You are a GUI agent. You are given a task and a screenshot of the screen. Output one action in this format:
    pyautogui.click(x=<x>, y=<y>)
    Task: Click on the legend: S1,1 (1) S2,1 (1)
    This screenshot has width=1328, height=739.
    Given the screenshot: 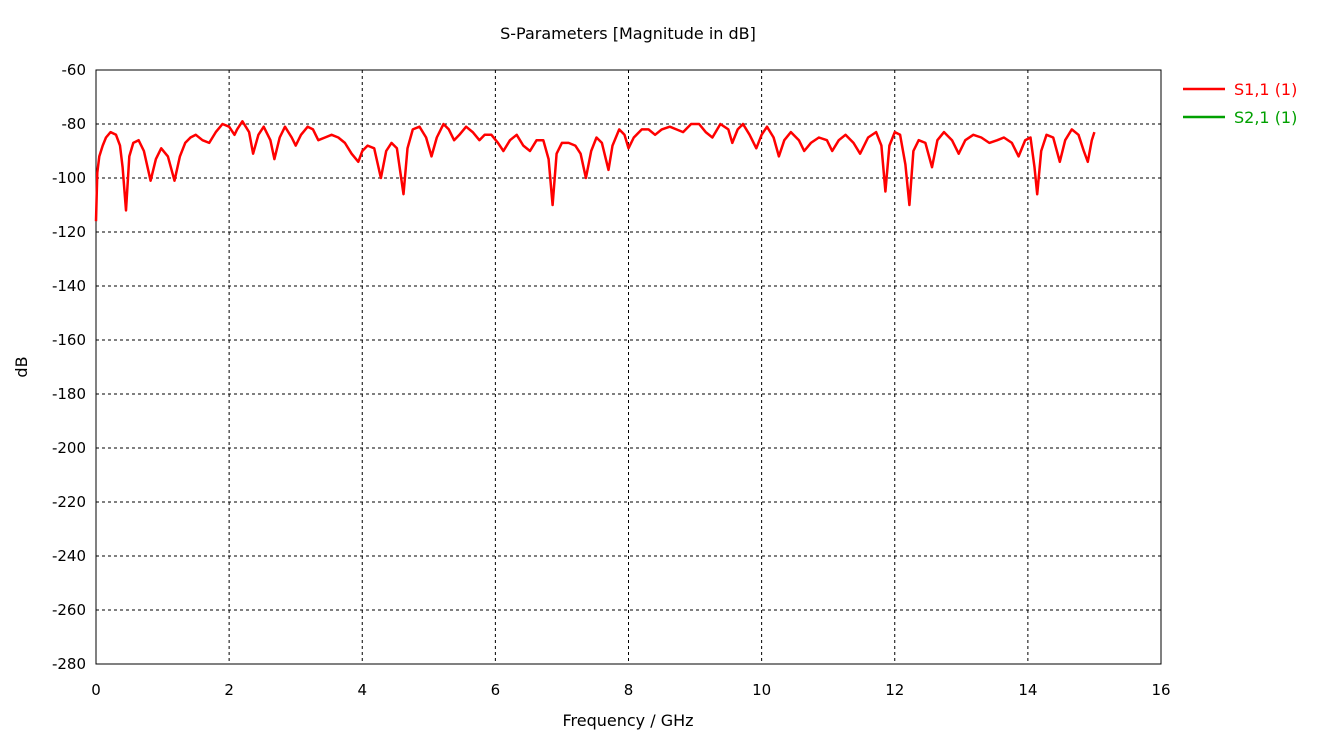 What is the action you would take?
    pyautogui.click(x=1240, y=103)
    